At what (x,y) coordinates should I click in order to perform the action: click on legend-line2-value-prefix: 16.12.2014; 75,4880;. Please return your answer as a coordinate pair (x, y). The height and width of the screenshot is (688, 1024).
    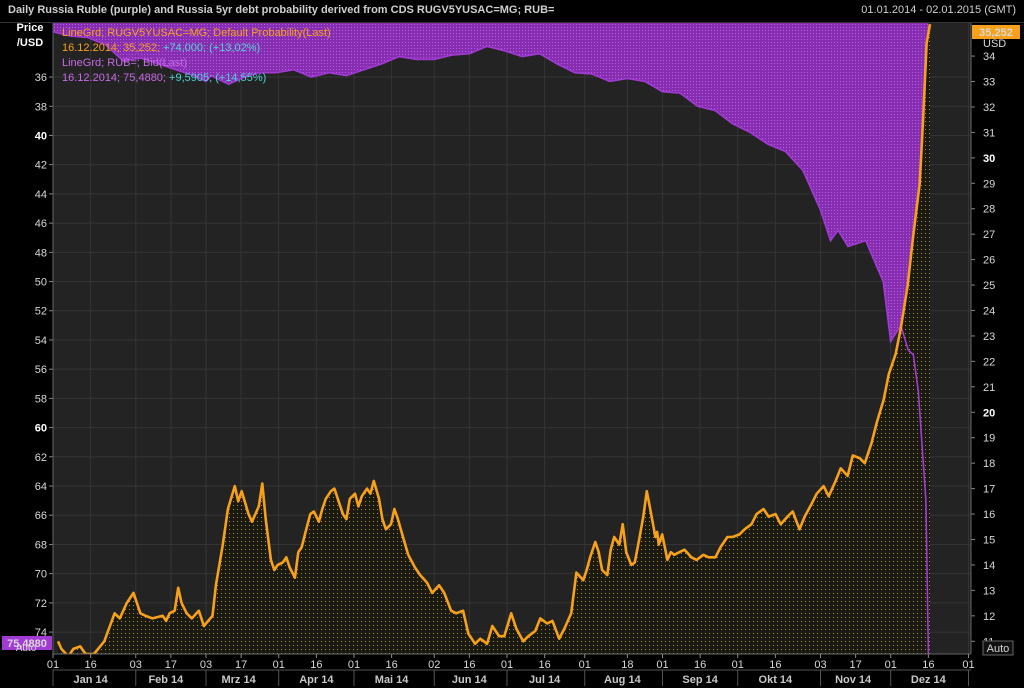
    Looking at the image, I should click on (115, 78).